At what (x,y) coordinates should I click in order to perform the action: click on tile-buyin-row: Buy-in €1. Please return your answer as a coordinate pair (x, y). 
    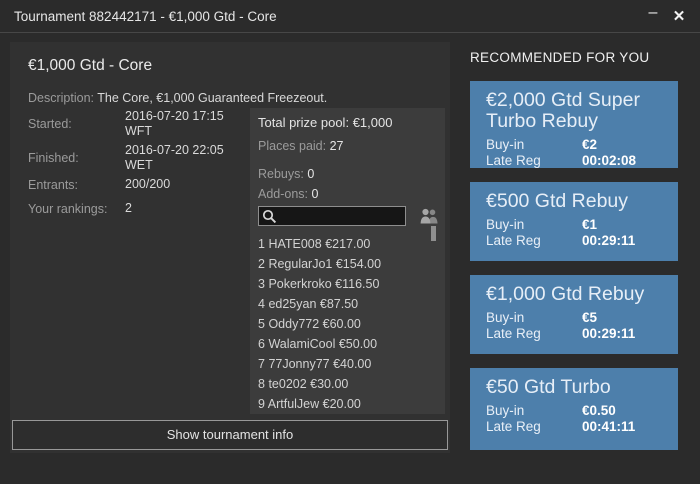
    Looking at the image, I should click on (574, 225).